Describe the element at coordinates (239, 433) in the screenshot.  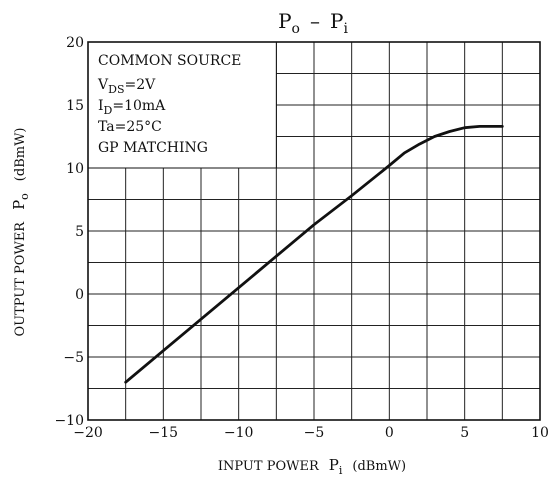
I see `x-tick-label: −10` at that location.